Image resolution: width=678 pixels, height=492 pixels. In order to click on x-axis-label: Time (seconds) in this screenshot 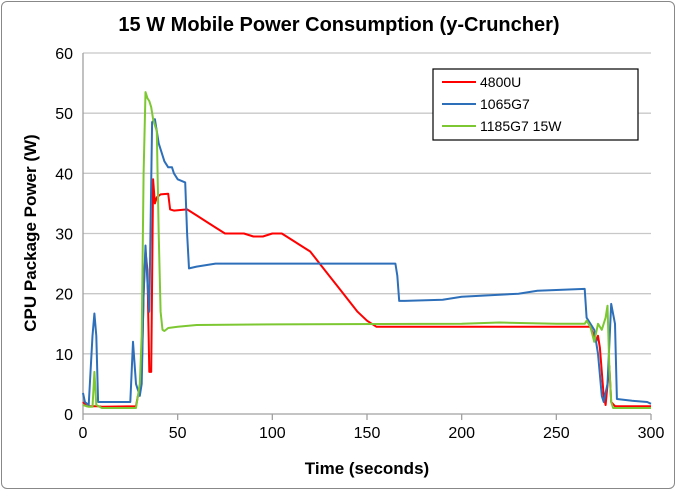, I will do `click(367, 468)`.